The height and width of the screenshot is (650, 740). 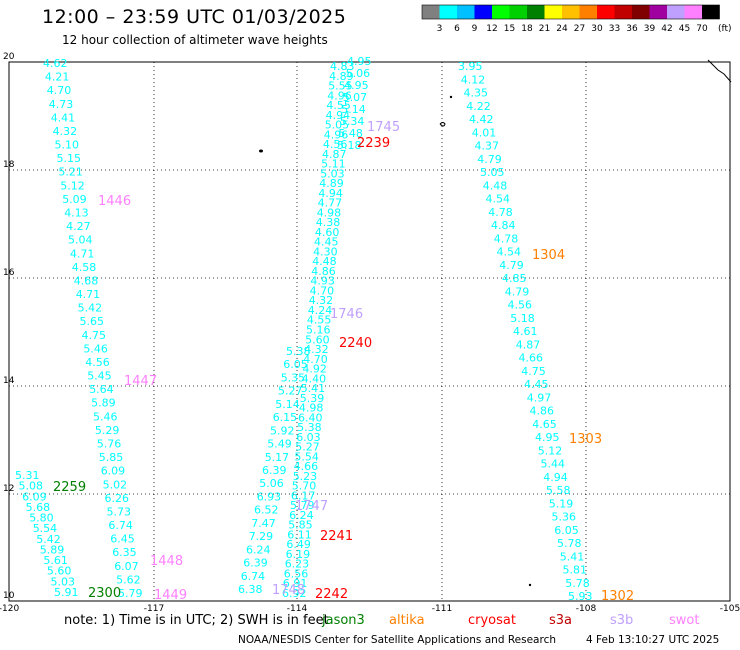 What do you see at coordinates (285, 417) in the screenshot?
I see `wave-height-value: 6.15` at bounding box center [285, 417].